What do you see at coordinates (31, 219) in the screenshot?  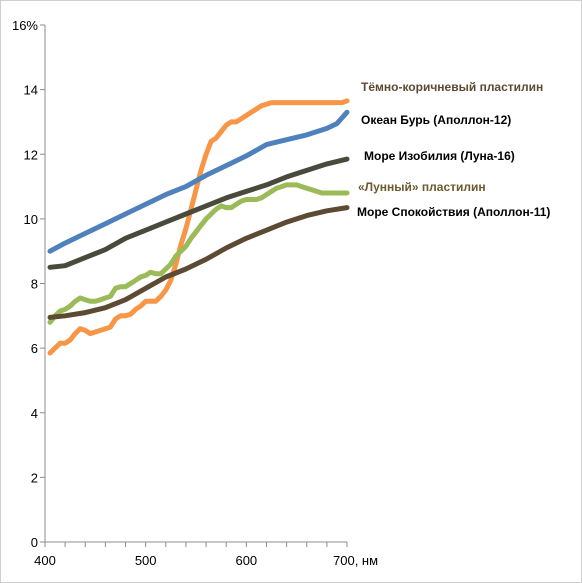 I see `y-tick-label: 10` at bounding box center [31, 219].